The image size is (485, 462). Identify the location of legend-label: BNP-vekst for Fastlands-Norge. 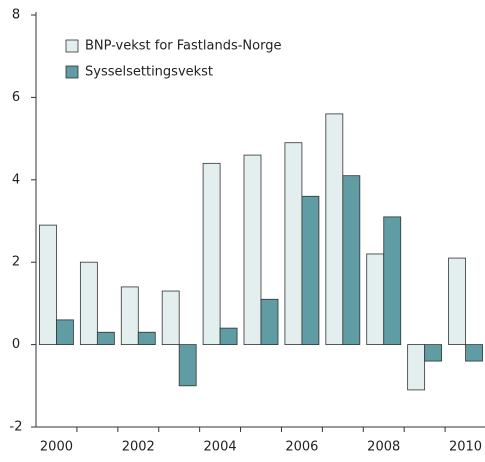
(183, 46).